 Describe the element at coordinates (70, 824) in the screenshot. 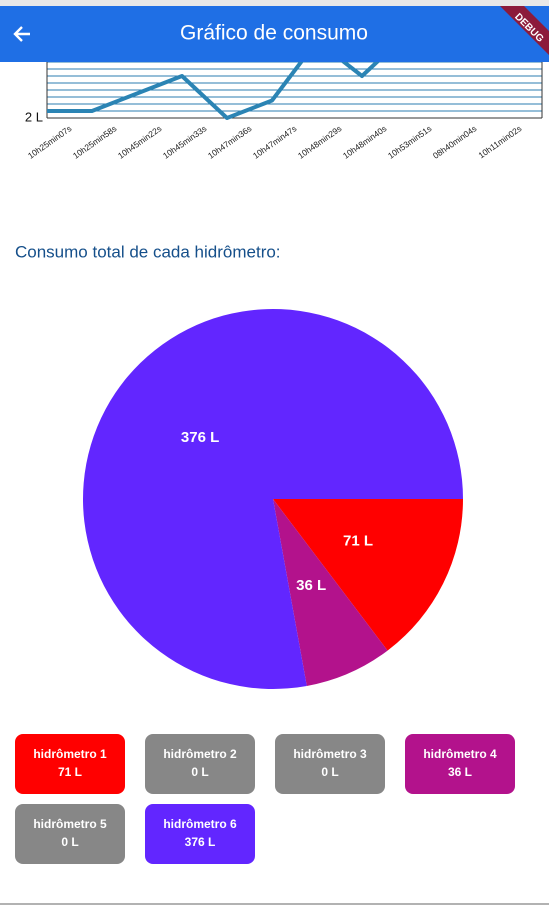

I see `meter-name: hidrômetro 5` at that location.